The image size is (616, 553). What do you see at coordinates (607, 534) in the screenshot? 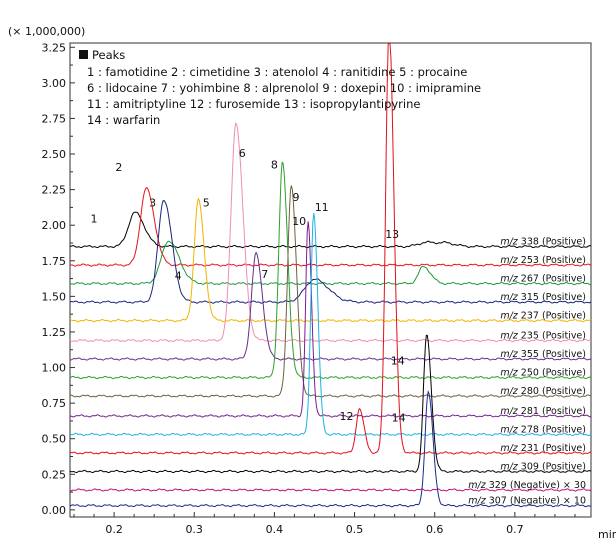
I see `x-axis-label: min` at bounding box center [607, 534].